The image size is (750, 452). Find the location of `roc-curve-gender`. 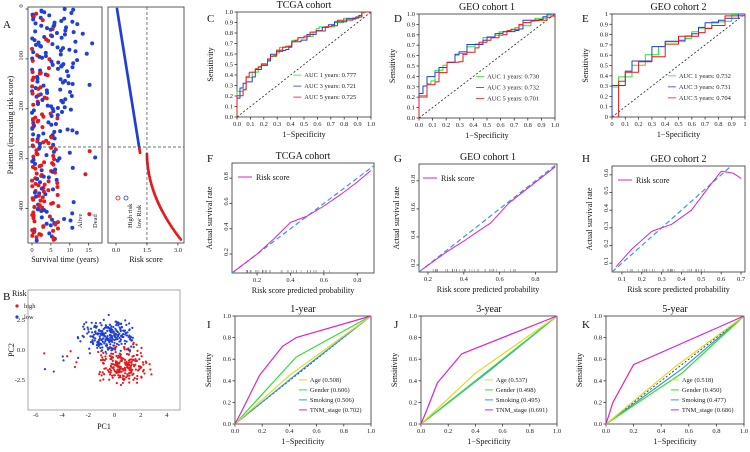

roc-curve-gender is located at coordinates (675, 370).